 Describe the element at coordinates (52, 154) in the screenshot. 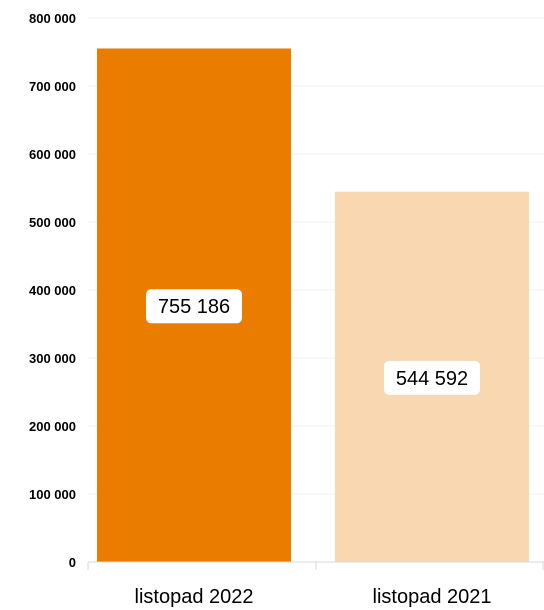

I see `y-tick-label: 600 000` at that location.